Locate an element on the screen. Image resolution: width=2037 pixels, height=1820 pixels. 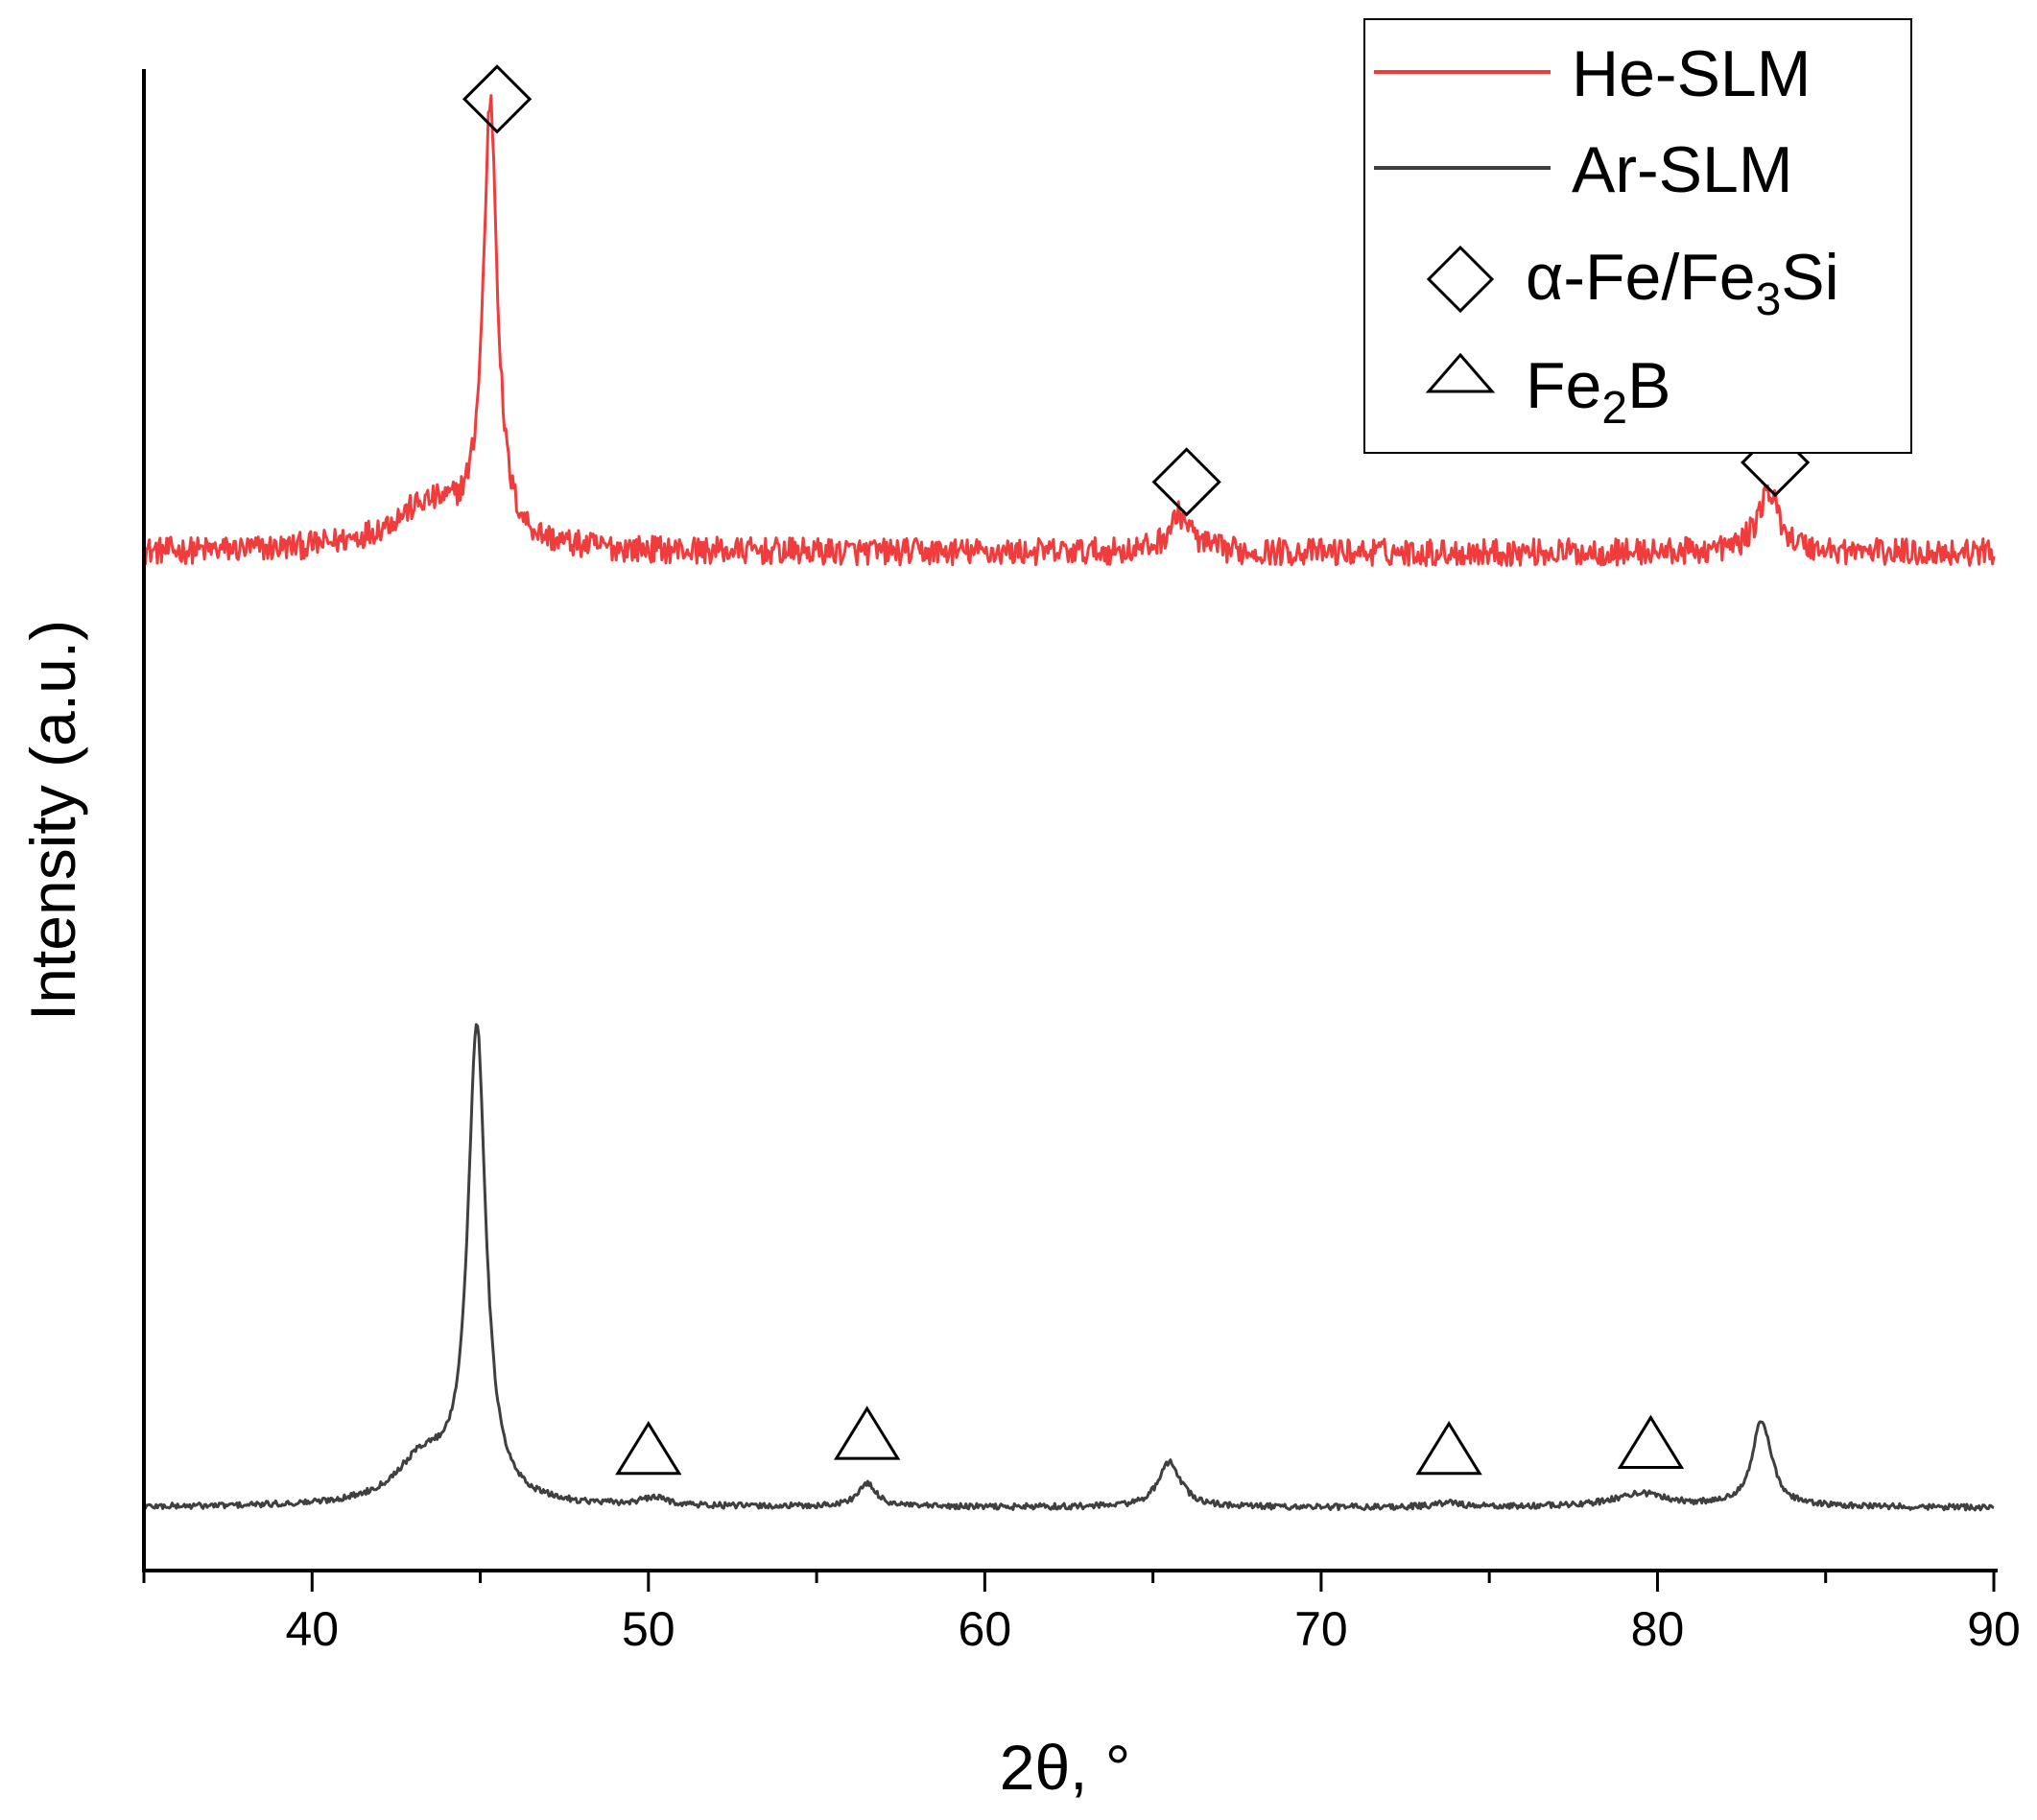
x-tick-labels: 40 50 60 70 80 90 is located at coordinates (1153, 1629).